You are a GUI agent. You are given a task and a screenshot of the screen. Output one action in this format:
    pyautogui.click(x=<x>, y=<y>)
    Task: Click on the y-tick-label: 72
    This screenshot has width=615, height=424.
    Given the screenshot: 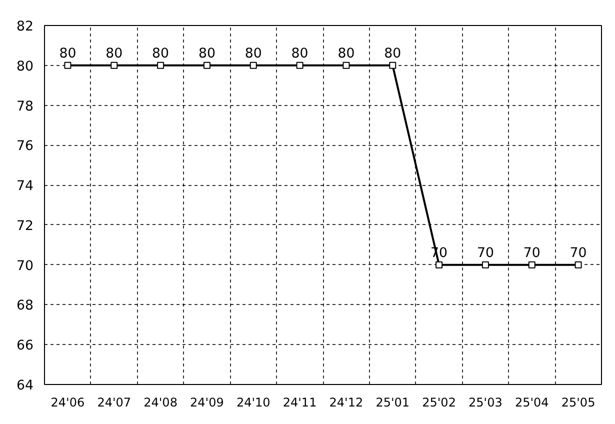 What is the action you would take?
    pyautogui.click(x=25, y=226)
    